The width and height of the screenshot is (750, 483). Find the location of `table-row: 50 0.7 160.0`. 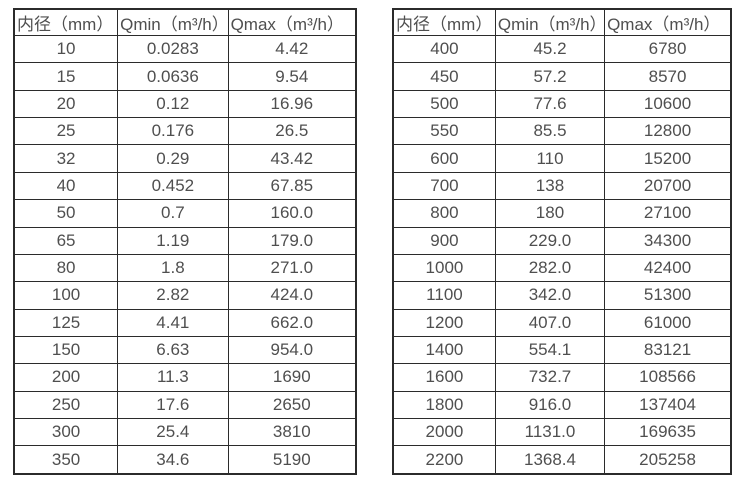

table-row: 50 0.7 160.0 is located at coordinates (185, 213).